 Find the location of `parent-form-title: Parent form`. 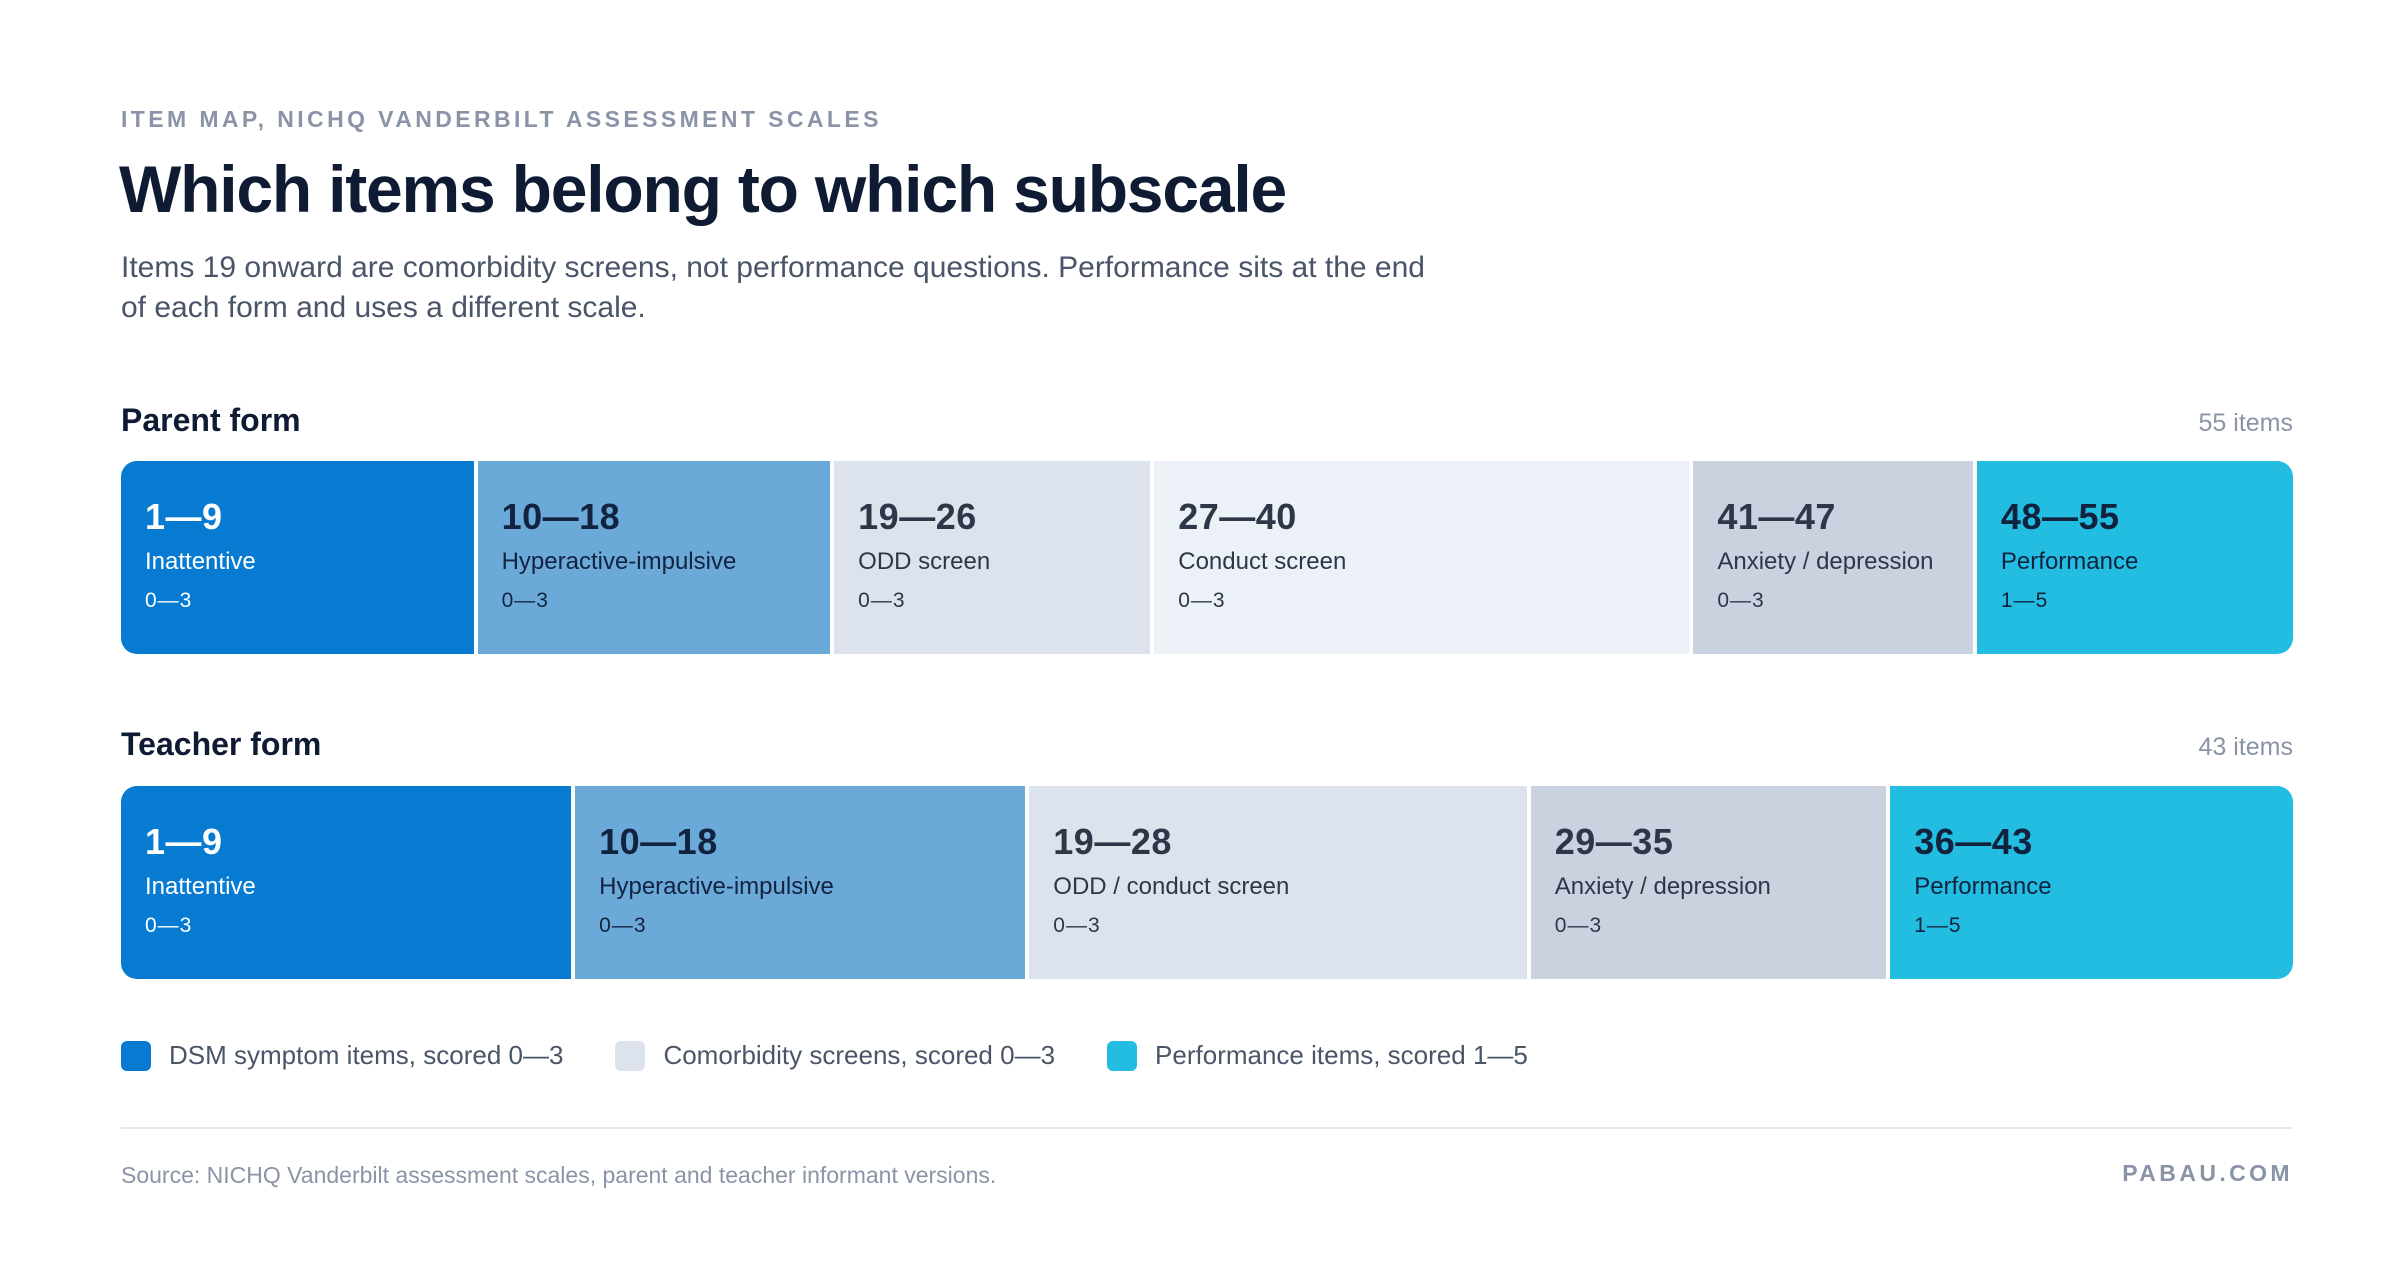

parent-form-title: Parent form is located at coordinates (211, 420).